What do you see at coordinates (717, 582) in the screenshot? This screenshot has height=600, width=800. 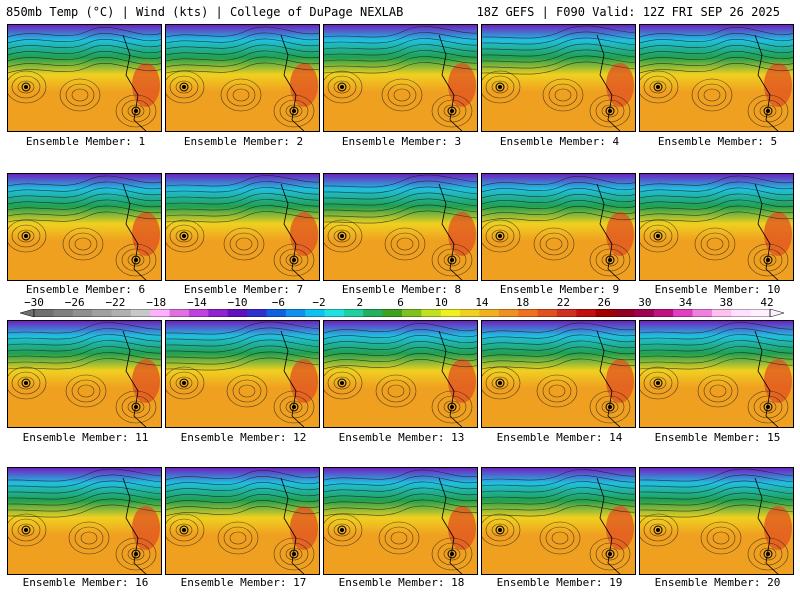 I see `ensemble-member-label: Ensemble Member: 20` at bounding box center [717, 582].